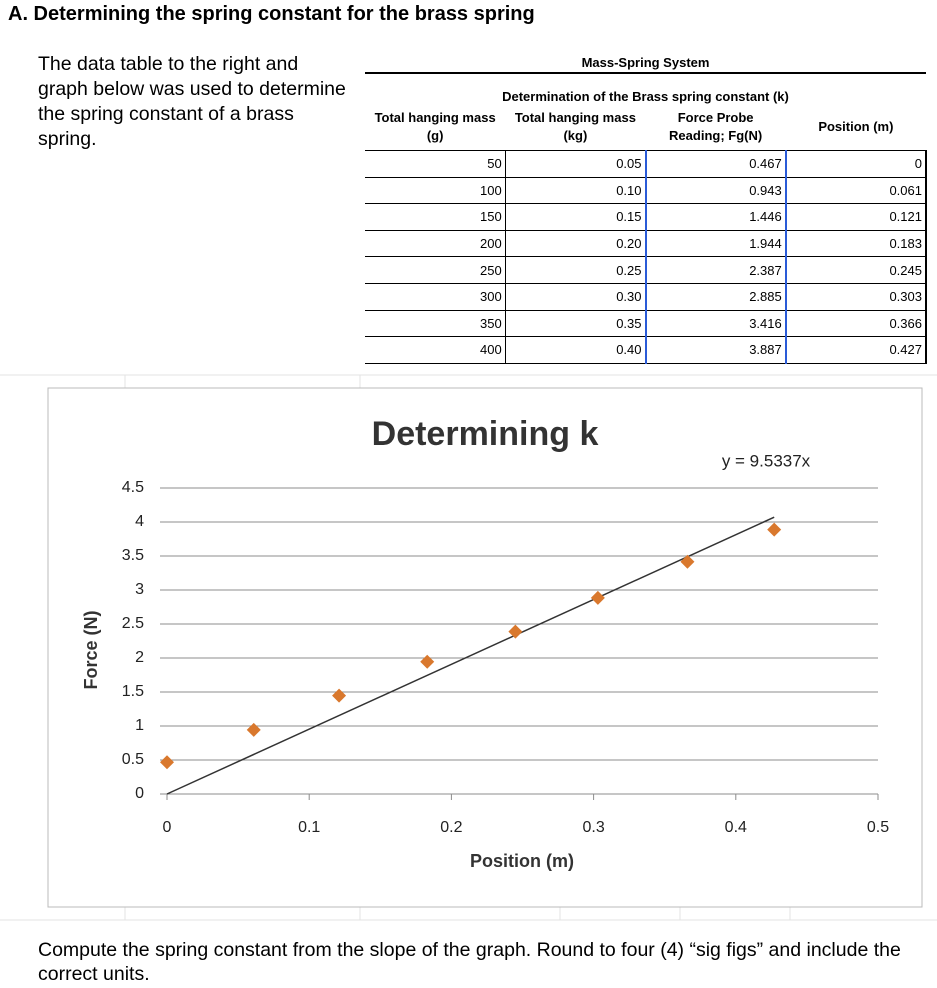 The width and height of the screenshot is (937, 988). Describe the element at coordinates (856, 217) in the screenshot. I see `table-cell: 0.121` at that location.